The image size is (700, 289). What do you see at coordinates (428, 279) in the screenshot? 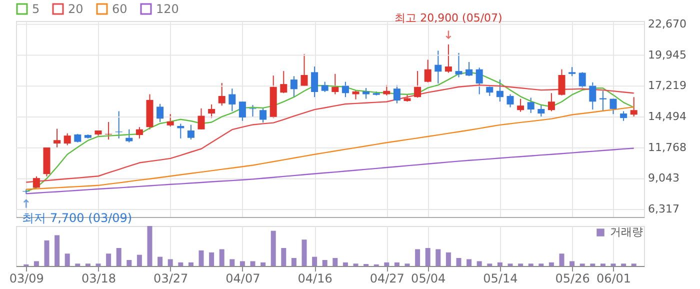
I see `x-tick-label: 05/04` at bounding box center [428, 279].